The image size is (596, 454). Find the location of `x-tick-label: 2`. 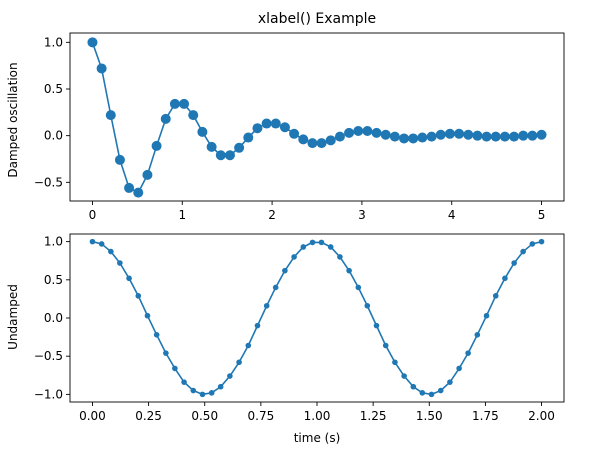

x-tick-label: 2 is located at coordinates (272, 215).